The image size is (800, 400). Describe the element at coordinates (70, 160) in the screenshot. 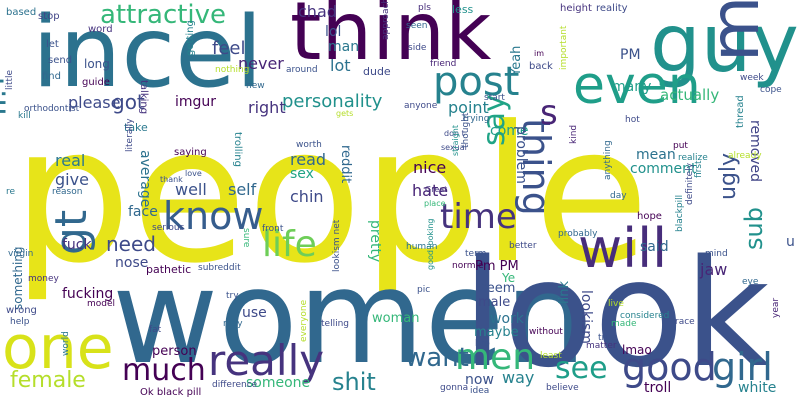

I see `cloud-word: real` at that location.